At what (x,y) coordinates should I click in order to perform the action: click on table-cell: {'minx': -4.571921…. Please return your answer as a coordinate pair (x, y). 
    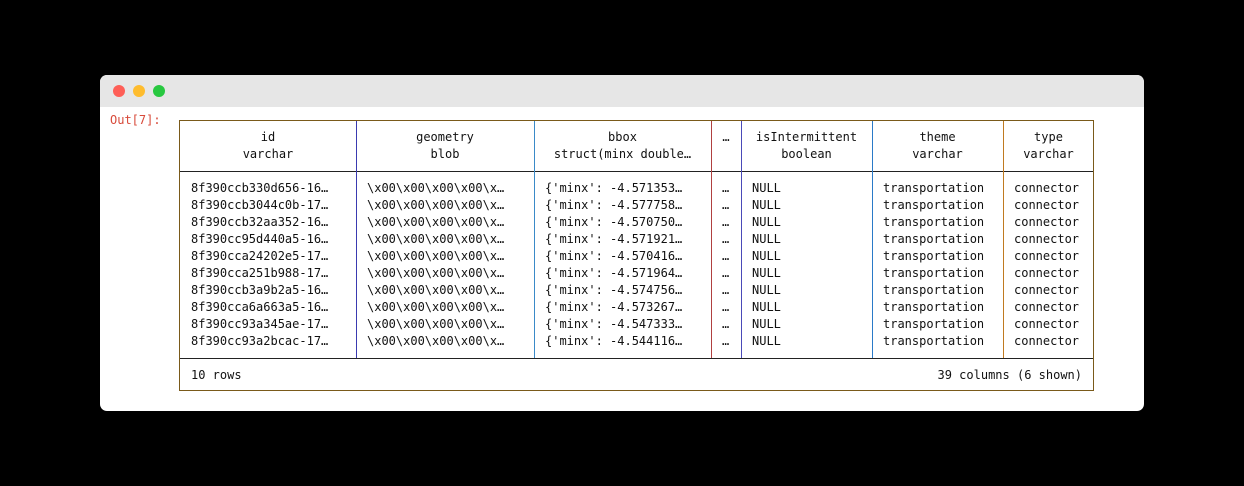
    Looking at the image, I should click on (614, 239).